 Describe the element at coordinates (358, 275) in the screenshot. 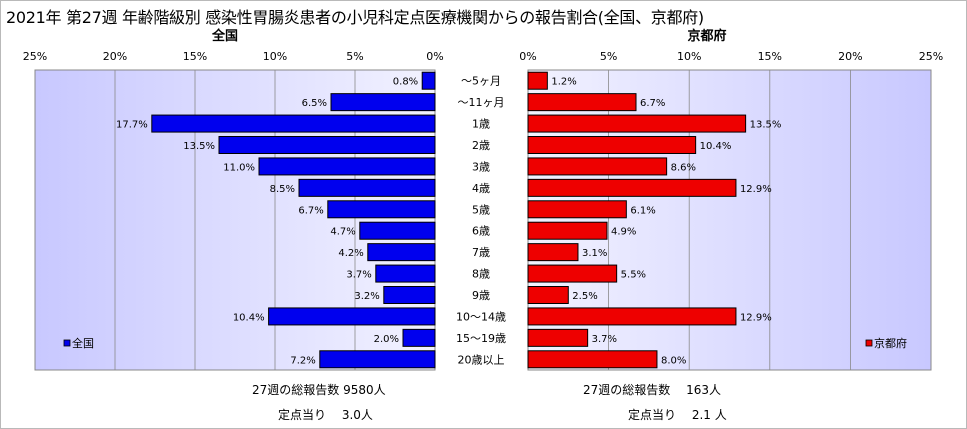

I see `left-bar-data-label: 3.7%` at that location.